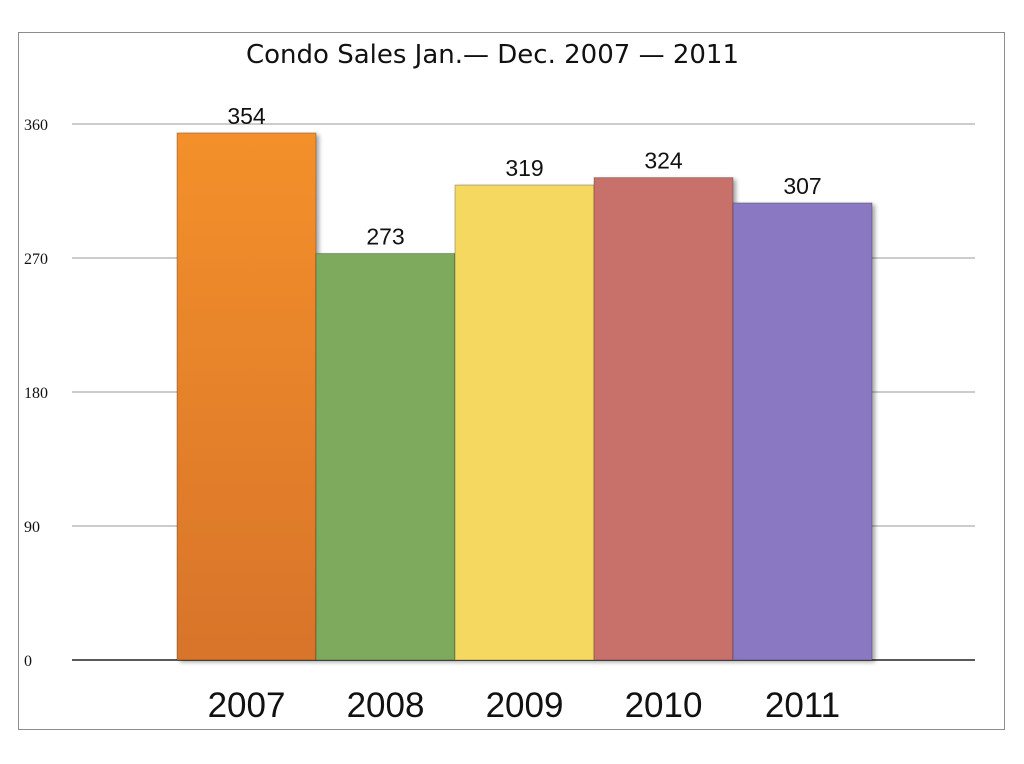 This screenshot has height=764, width=1024. What do you see at coordinates (36, 125) in the screenshot?
I see `y-tick-label: 360` at bounding box center [36, 125].